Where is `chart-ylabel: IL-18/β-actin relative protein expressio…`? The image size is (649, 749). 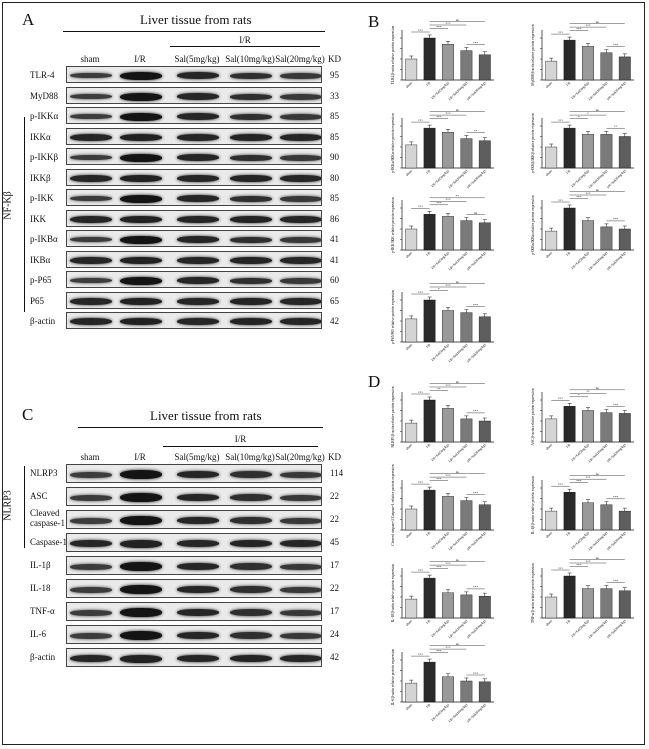
chart-ylabel: IL-18/β-actin relative protein expressio… is located at coordinates (393, 593).